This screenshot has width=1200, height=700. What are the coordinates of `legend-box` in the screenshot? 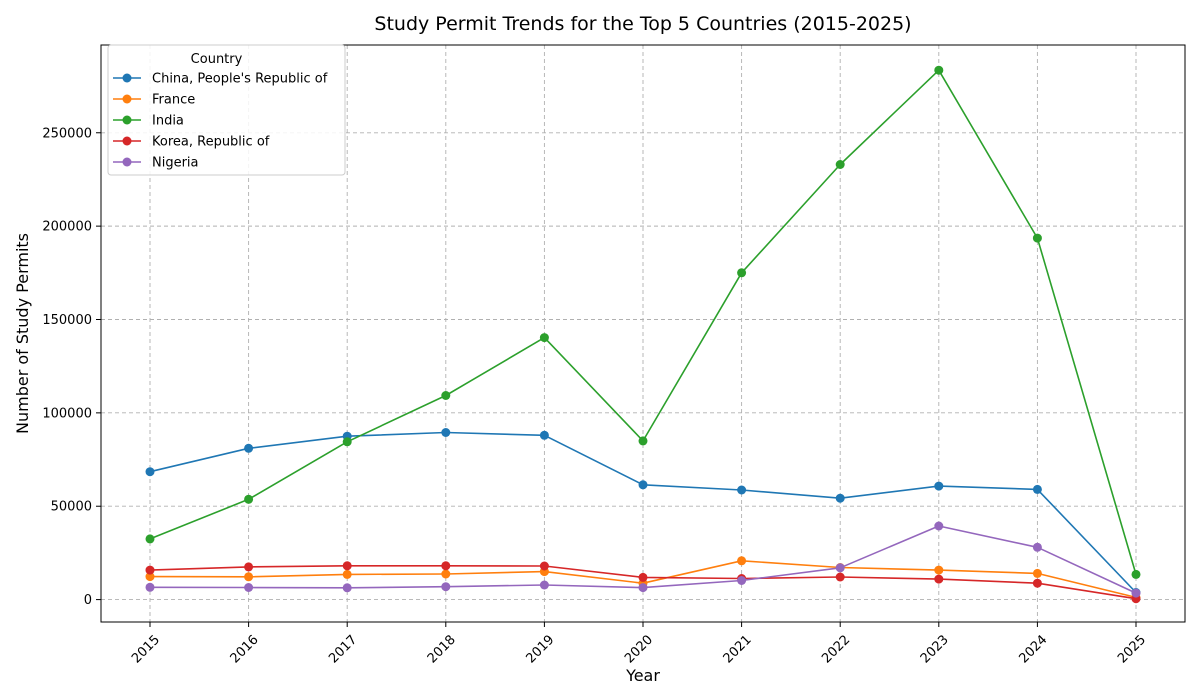 It's located at (226, 110).